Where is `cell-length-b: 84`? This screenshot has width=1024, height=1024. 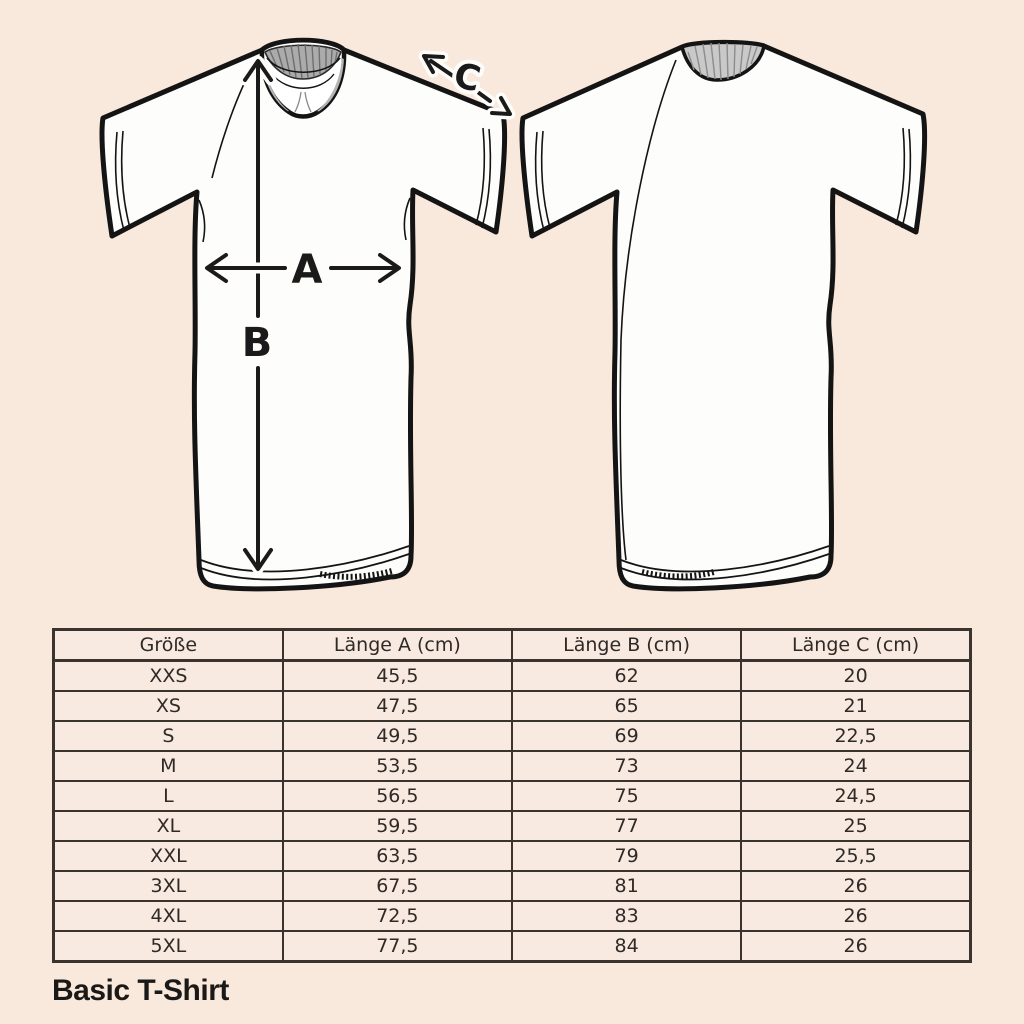 cell-length-b: 84 is located at coordinates (626, 946).